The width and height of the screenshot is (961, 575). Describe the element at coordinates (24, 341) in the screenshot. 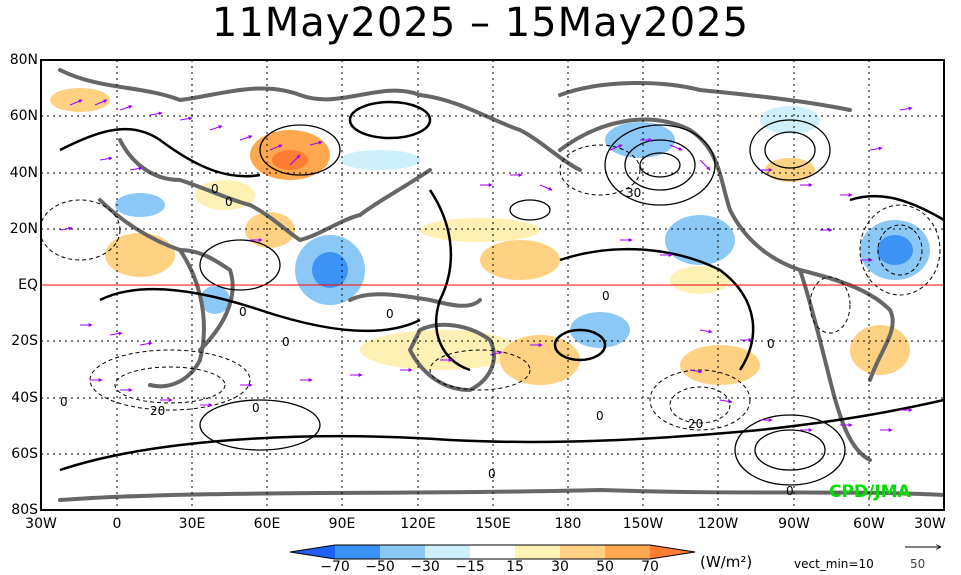

I see `lat-label: 20S` at that location.